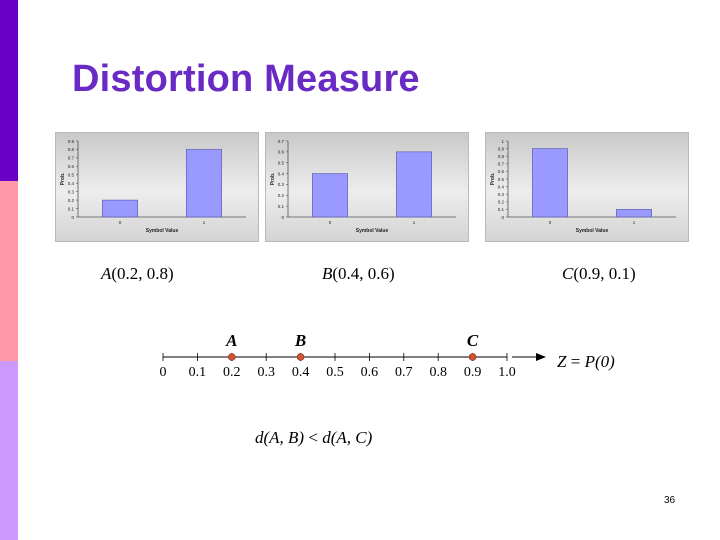  What do you see at coordinates (541, 357) in the screenshot?
I see `arrow-right-icon` at bounding box center [541, 357].